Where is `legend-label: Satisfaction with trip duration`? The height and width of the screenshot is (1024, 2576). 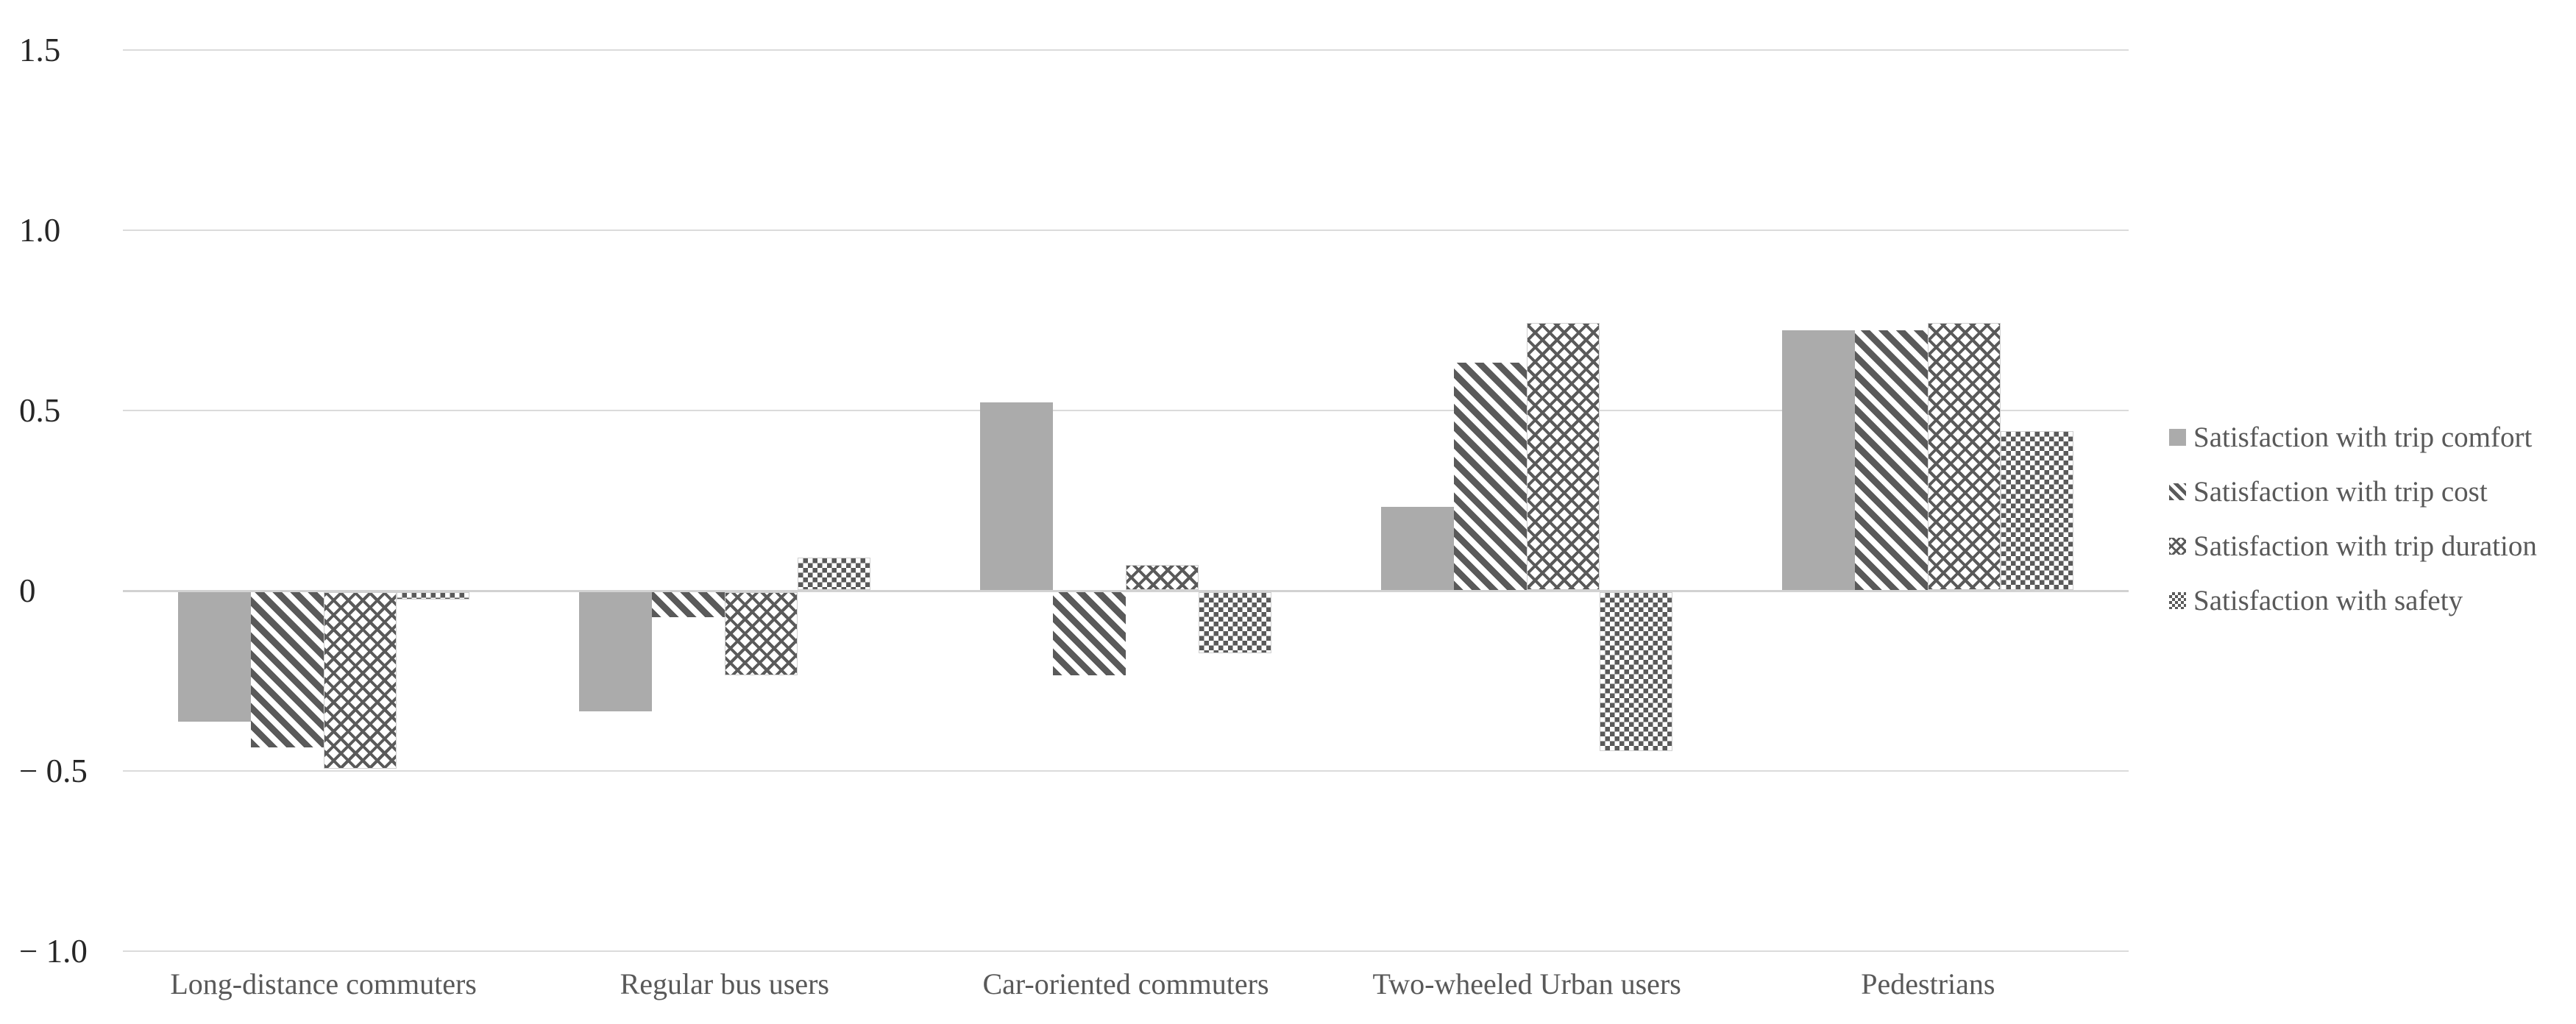
legend-label: Satisfaction with trip duration is located at coordinates (2365, 546).